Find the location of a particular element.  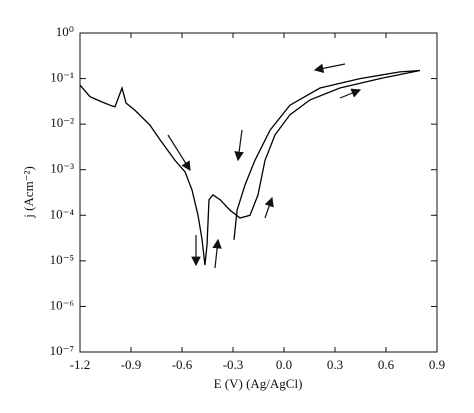

x-tick-label: -0.9 is located at coordinates (131, 364).